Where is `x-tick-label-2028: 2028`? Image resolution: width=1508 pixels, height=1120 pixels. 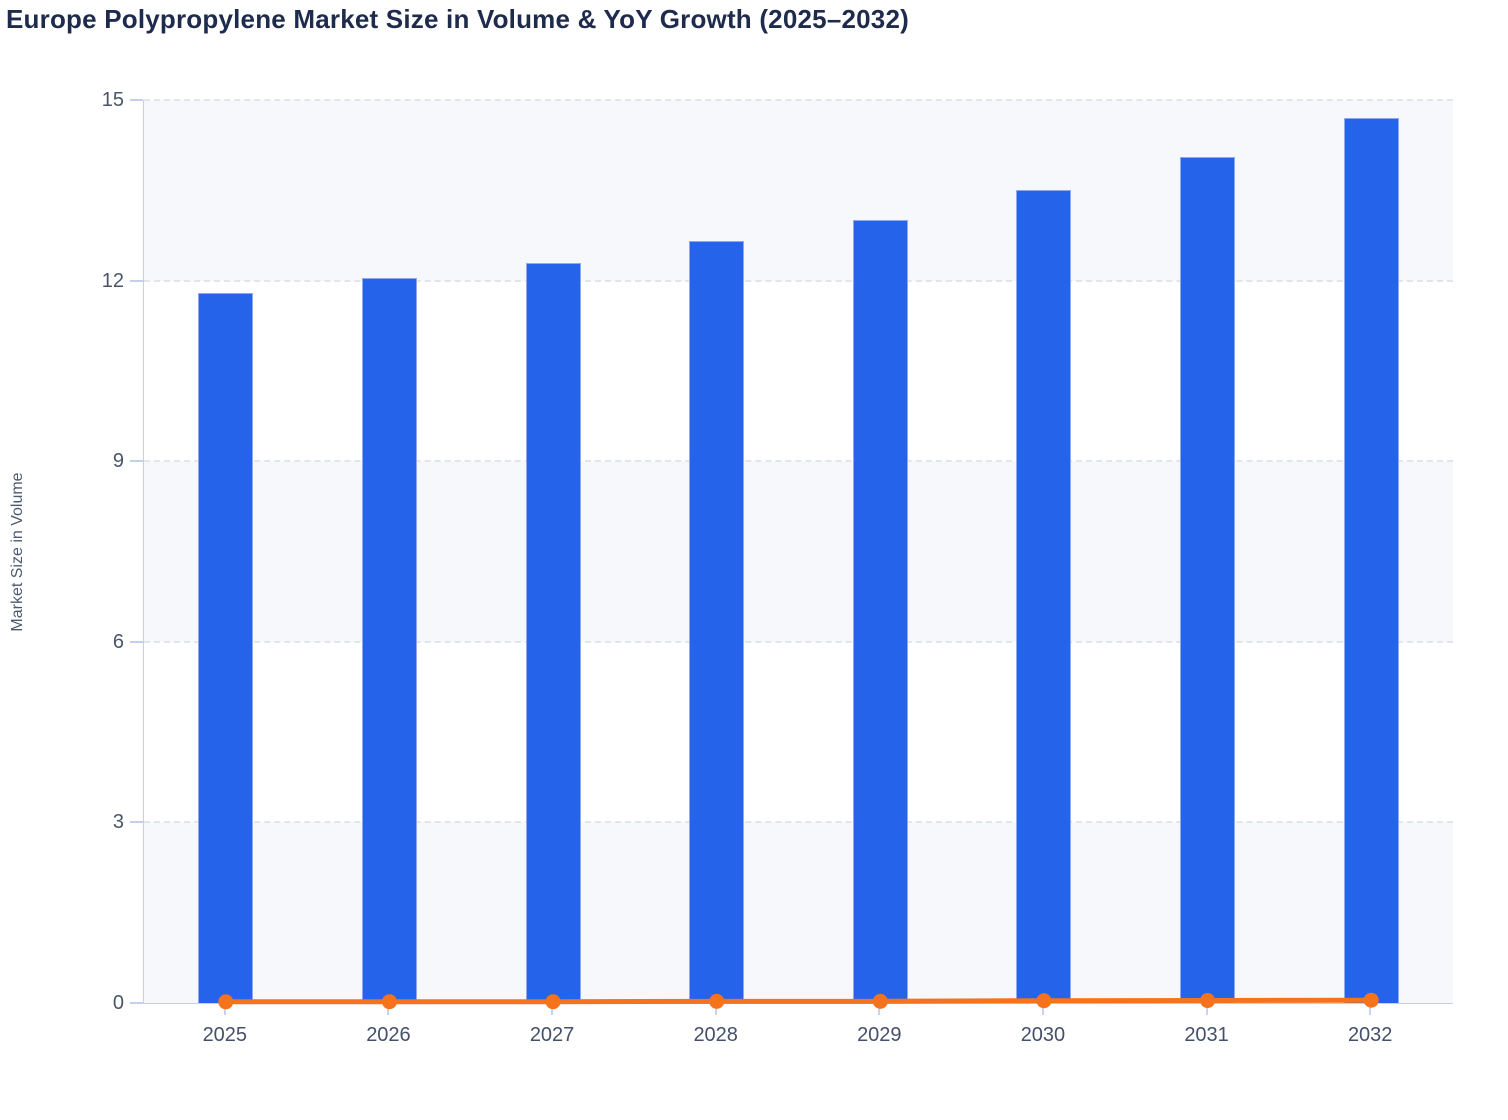 x-tick-label-2028: 2028 is located at coordinates (715, 1035).